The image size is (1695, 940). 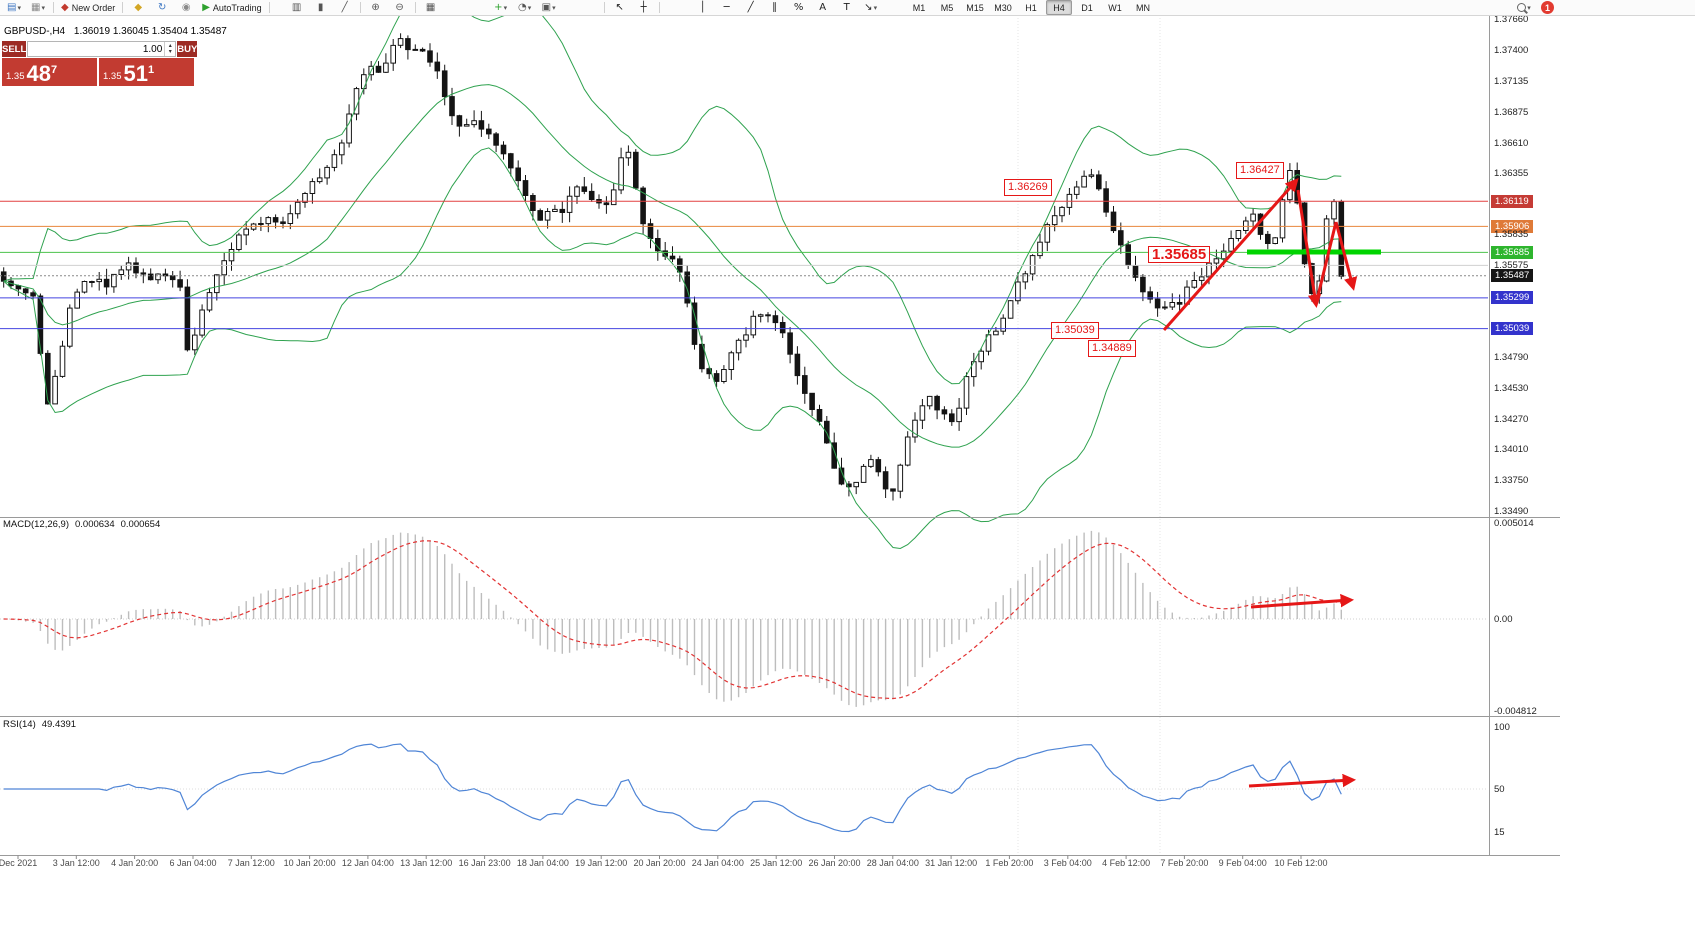 What do you see at coordinates (231, 7) in the screenshot?
I see `autotrading-button: ▶ AutoTrading` at bounding box center [231, 7].